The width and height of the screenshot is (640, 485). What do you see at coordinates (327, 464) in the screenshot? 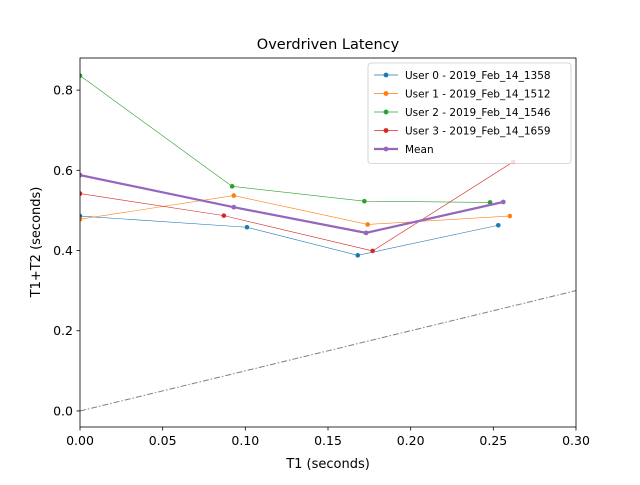
I see `x-axis-label: T1 (seconds)` at bounding box center [327, 464].